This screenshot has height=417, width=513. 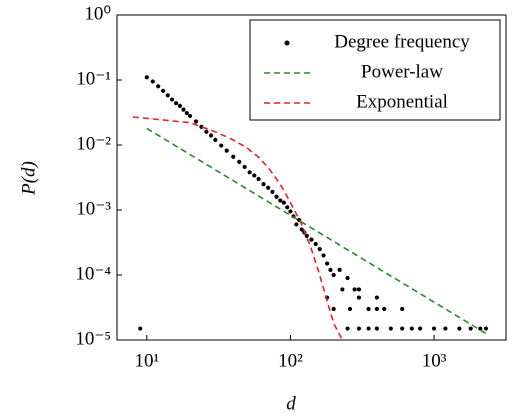 What do you see at coordinates (402, 101) in the screenshot?
I see `legend-label: Exponential` at bounding box center [402, 101].